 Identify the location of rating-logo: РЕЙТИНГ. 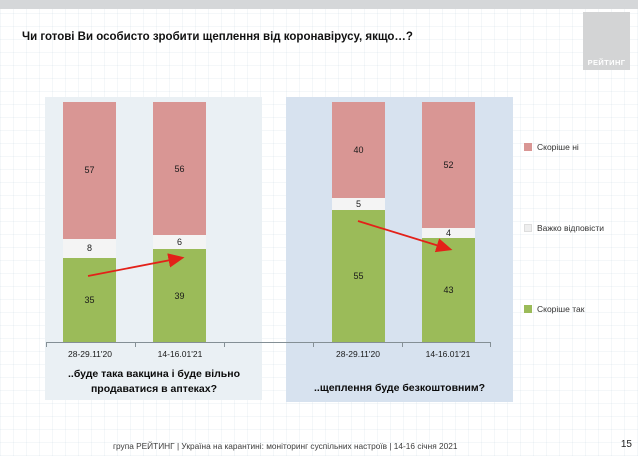
(606, 41).